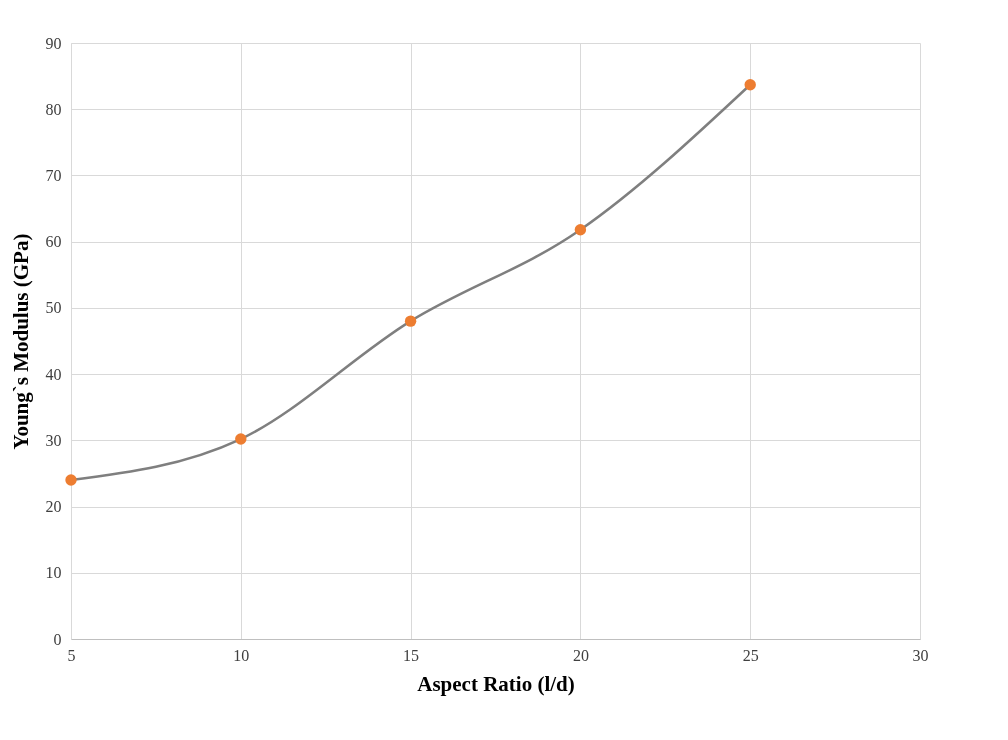 This screenshot has width=1008, height=740. Describe the element at coordinates (53, 374) in the screenshot. I see `y-tick-label: 40` at that location.